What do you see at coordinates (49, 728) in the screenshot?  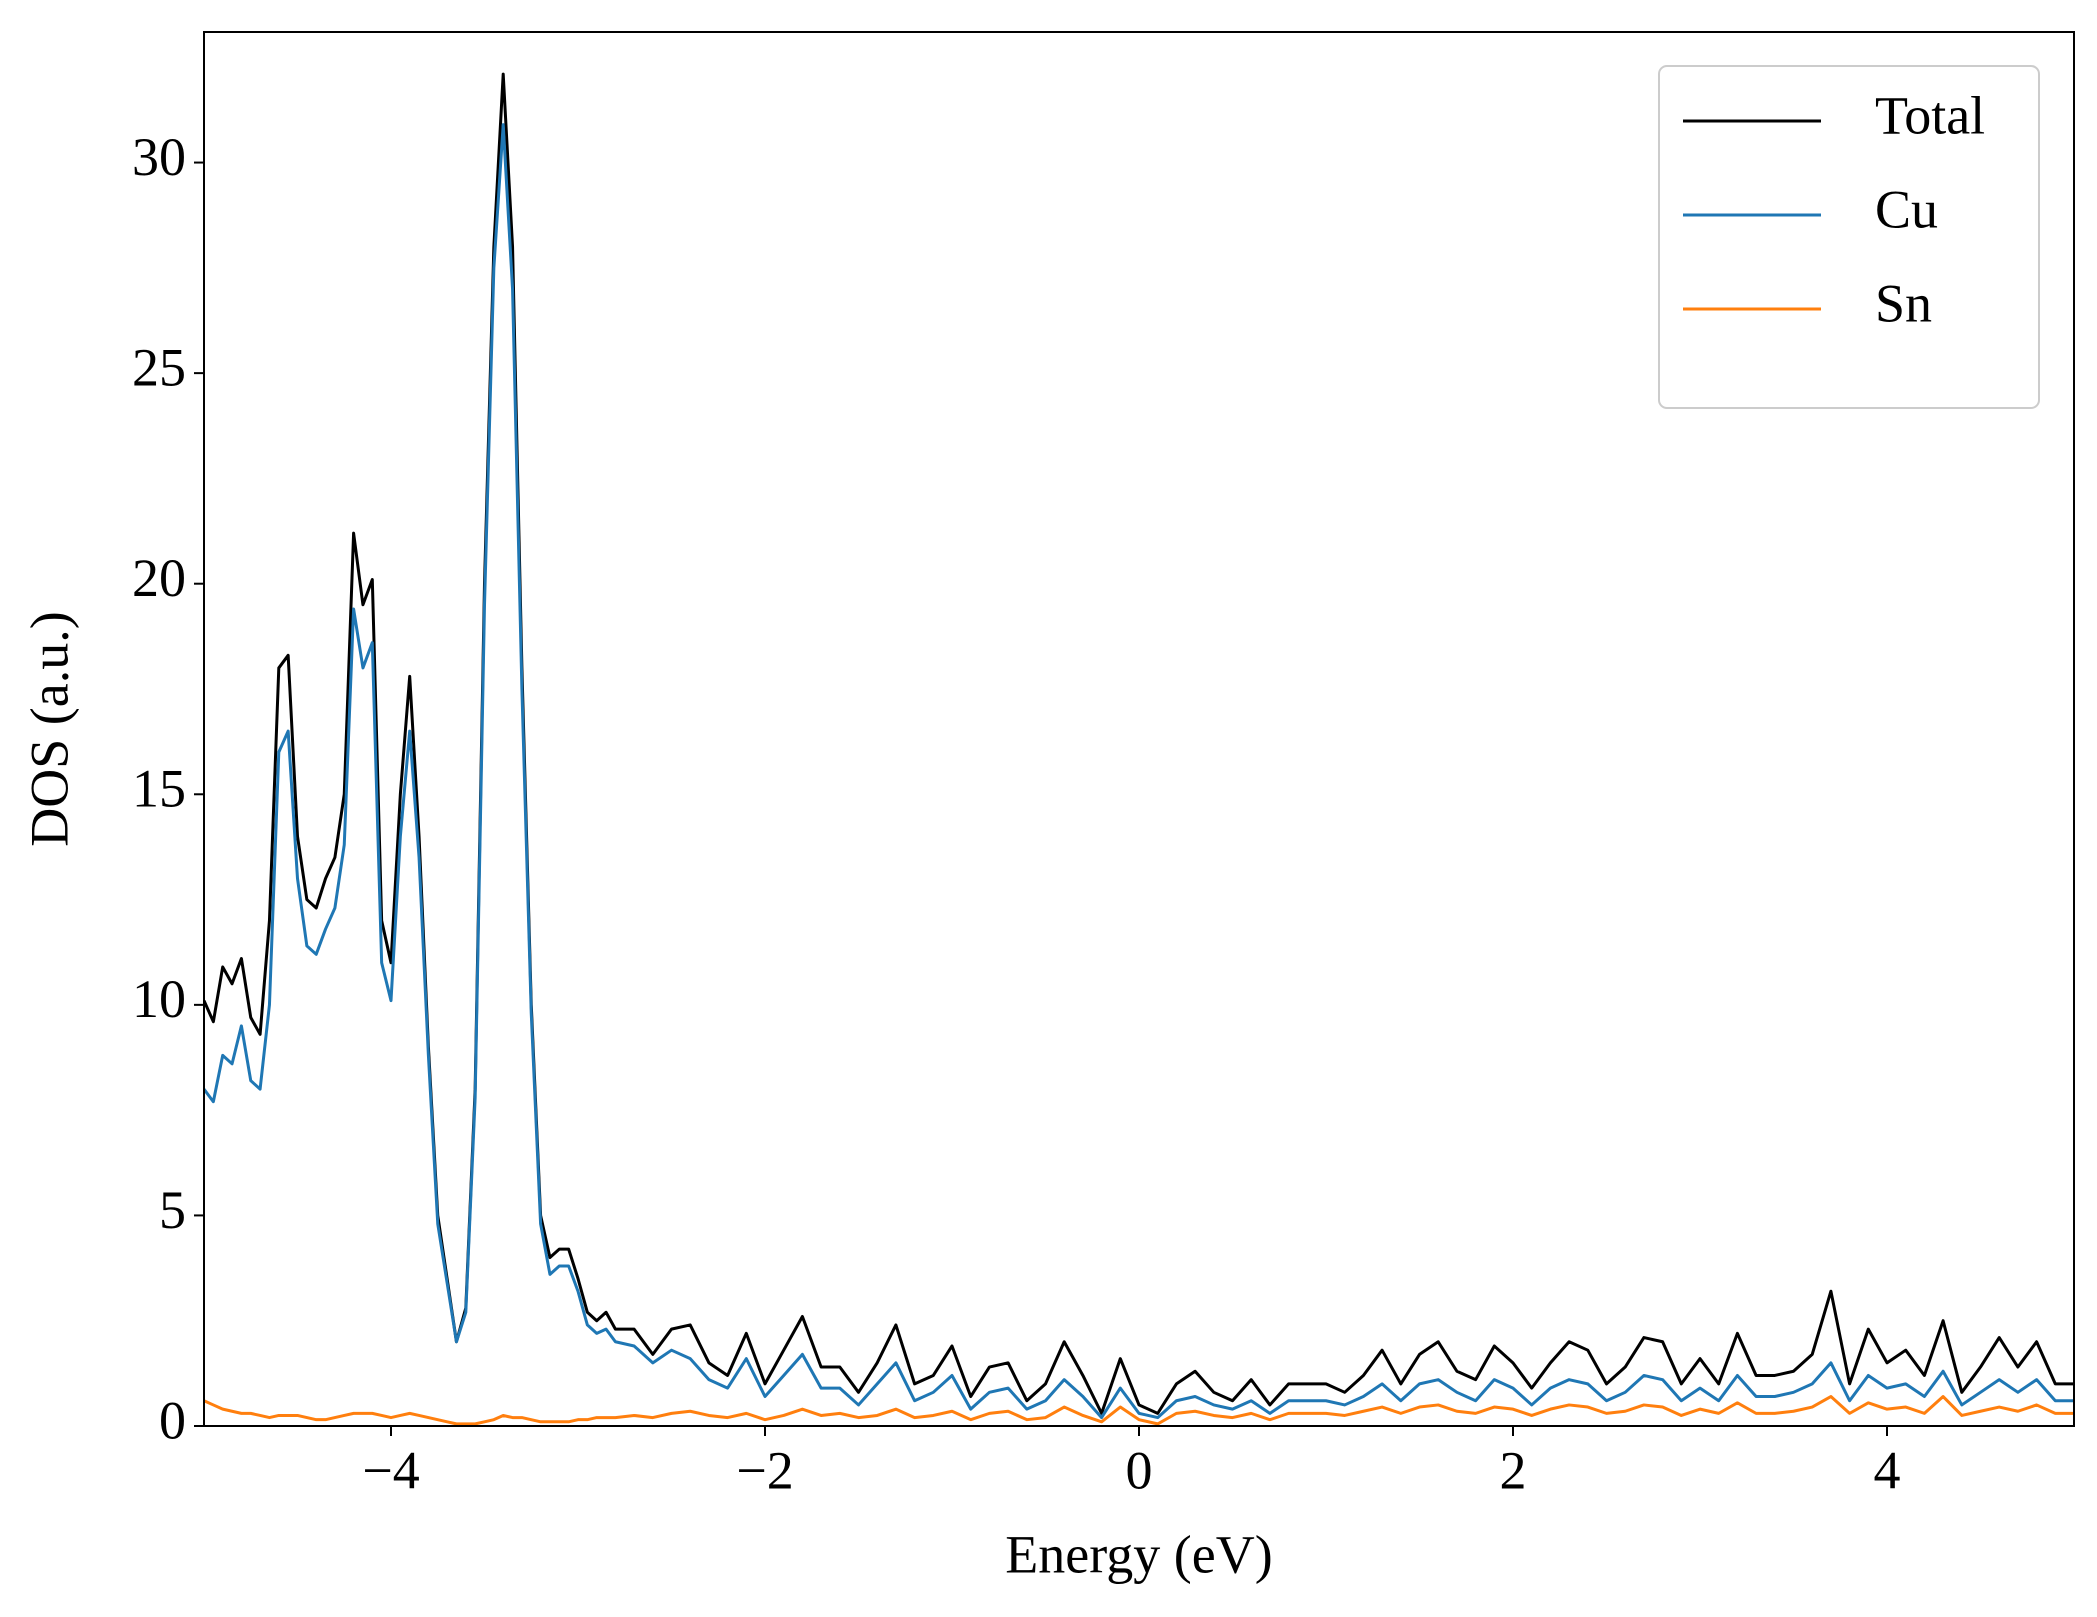 I see `y-axis-label: DOS (a.u.)` at bounding box center [49, 728].